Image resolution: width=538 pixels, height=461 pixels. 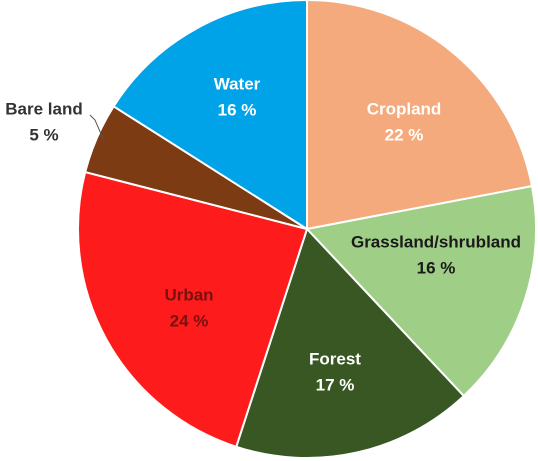 I want to click on slice-label: Grassland/shrubland, so click(x=436, y=241).